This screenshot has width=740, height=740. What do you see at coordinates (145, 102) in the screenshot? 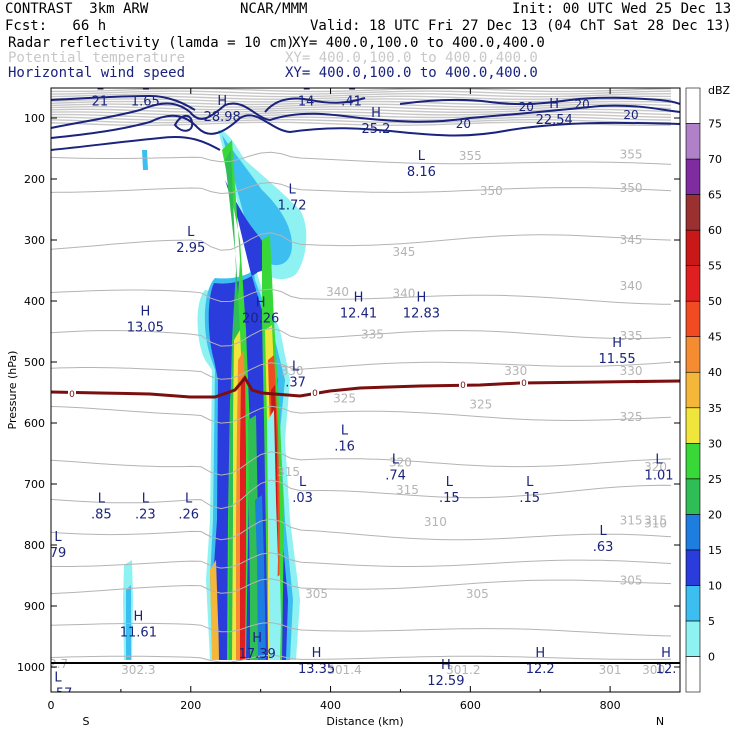
I see `extremum-value: 1.65` at bounding box center [145, 102].